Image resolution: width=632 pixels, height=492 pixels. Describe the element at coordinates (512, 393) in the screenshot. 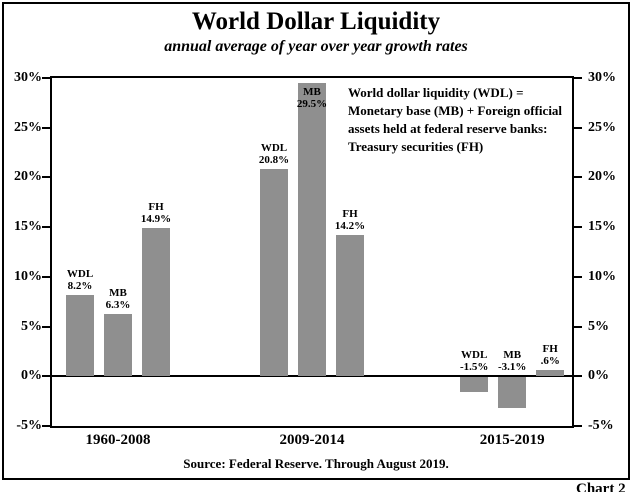

I see `bar-2015-2019-MB` at that location.